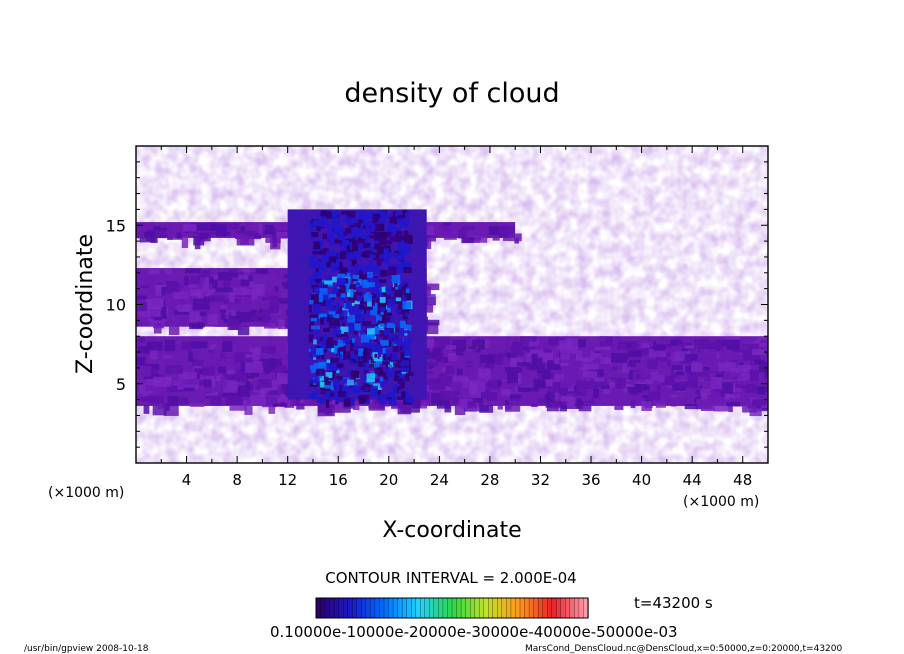 This screenshot has width=904, height=654. Describe the element at coordinates (721, 502) in the screenshot. I see `x-unit-right: (×1000 m)` at that location.